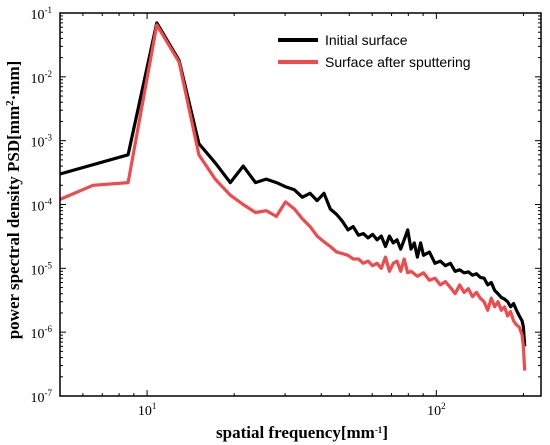 The height and width of the screenshot is (445, 550). Describe the element at coordinates (147, 410) in the screenshot. I see `x-tick-label: 10¹` at that location.